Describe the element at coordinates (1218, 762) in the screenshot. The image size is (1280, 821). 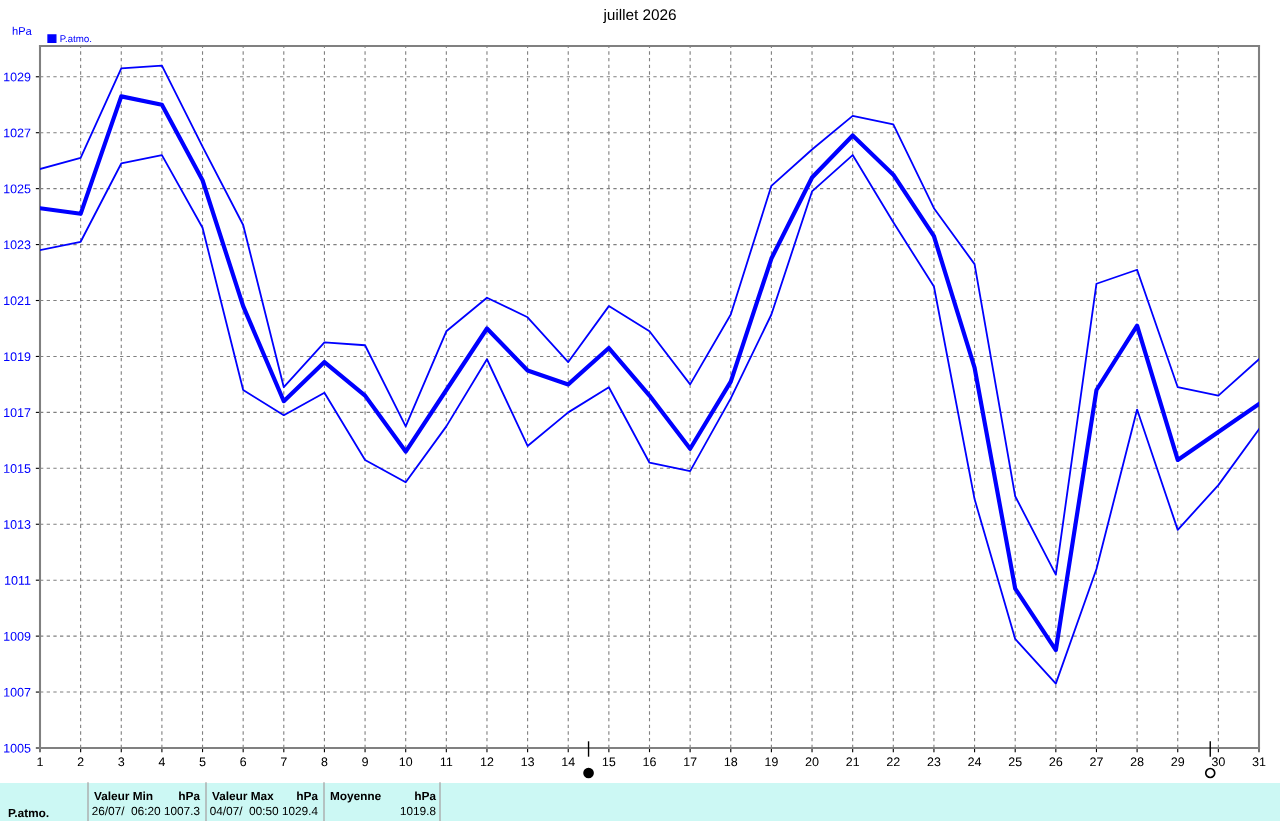
I see `x-tick-label: 30` at that location.